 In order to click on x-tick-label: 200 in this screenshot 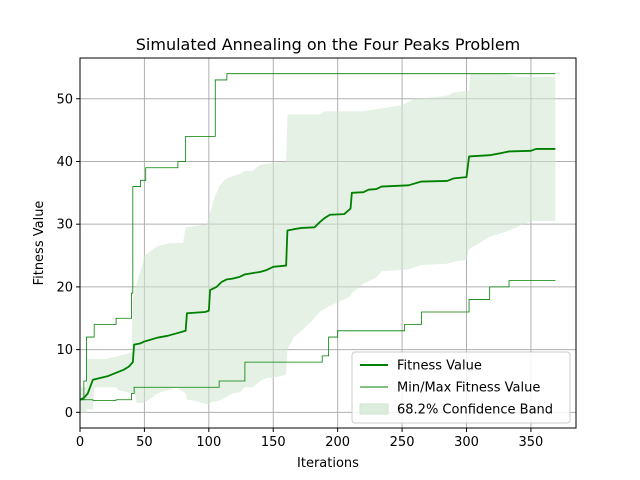, I will do `click(337, 442)`.